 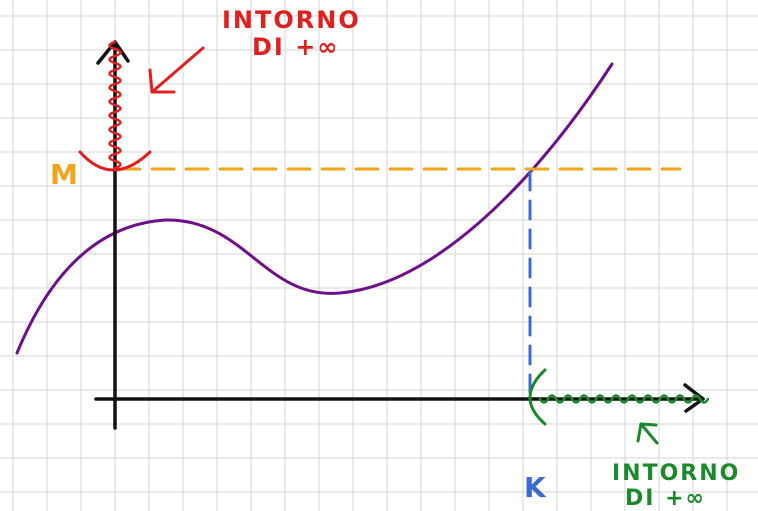 What do you see at coordinates (537, 397) in the screenshot?
I see `bottom-neighborhood-bracket` at bounding box center [537, 397].